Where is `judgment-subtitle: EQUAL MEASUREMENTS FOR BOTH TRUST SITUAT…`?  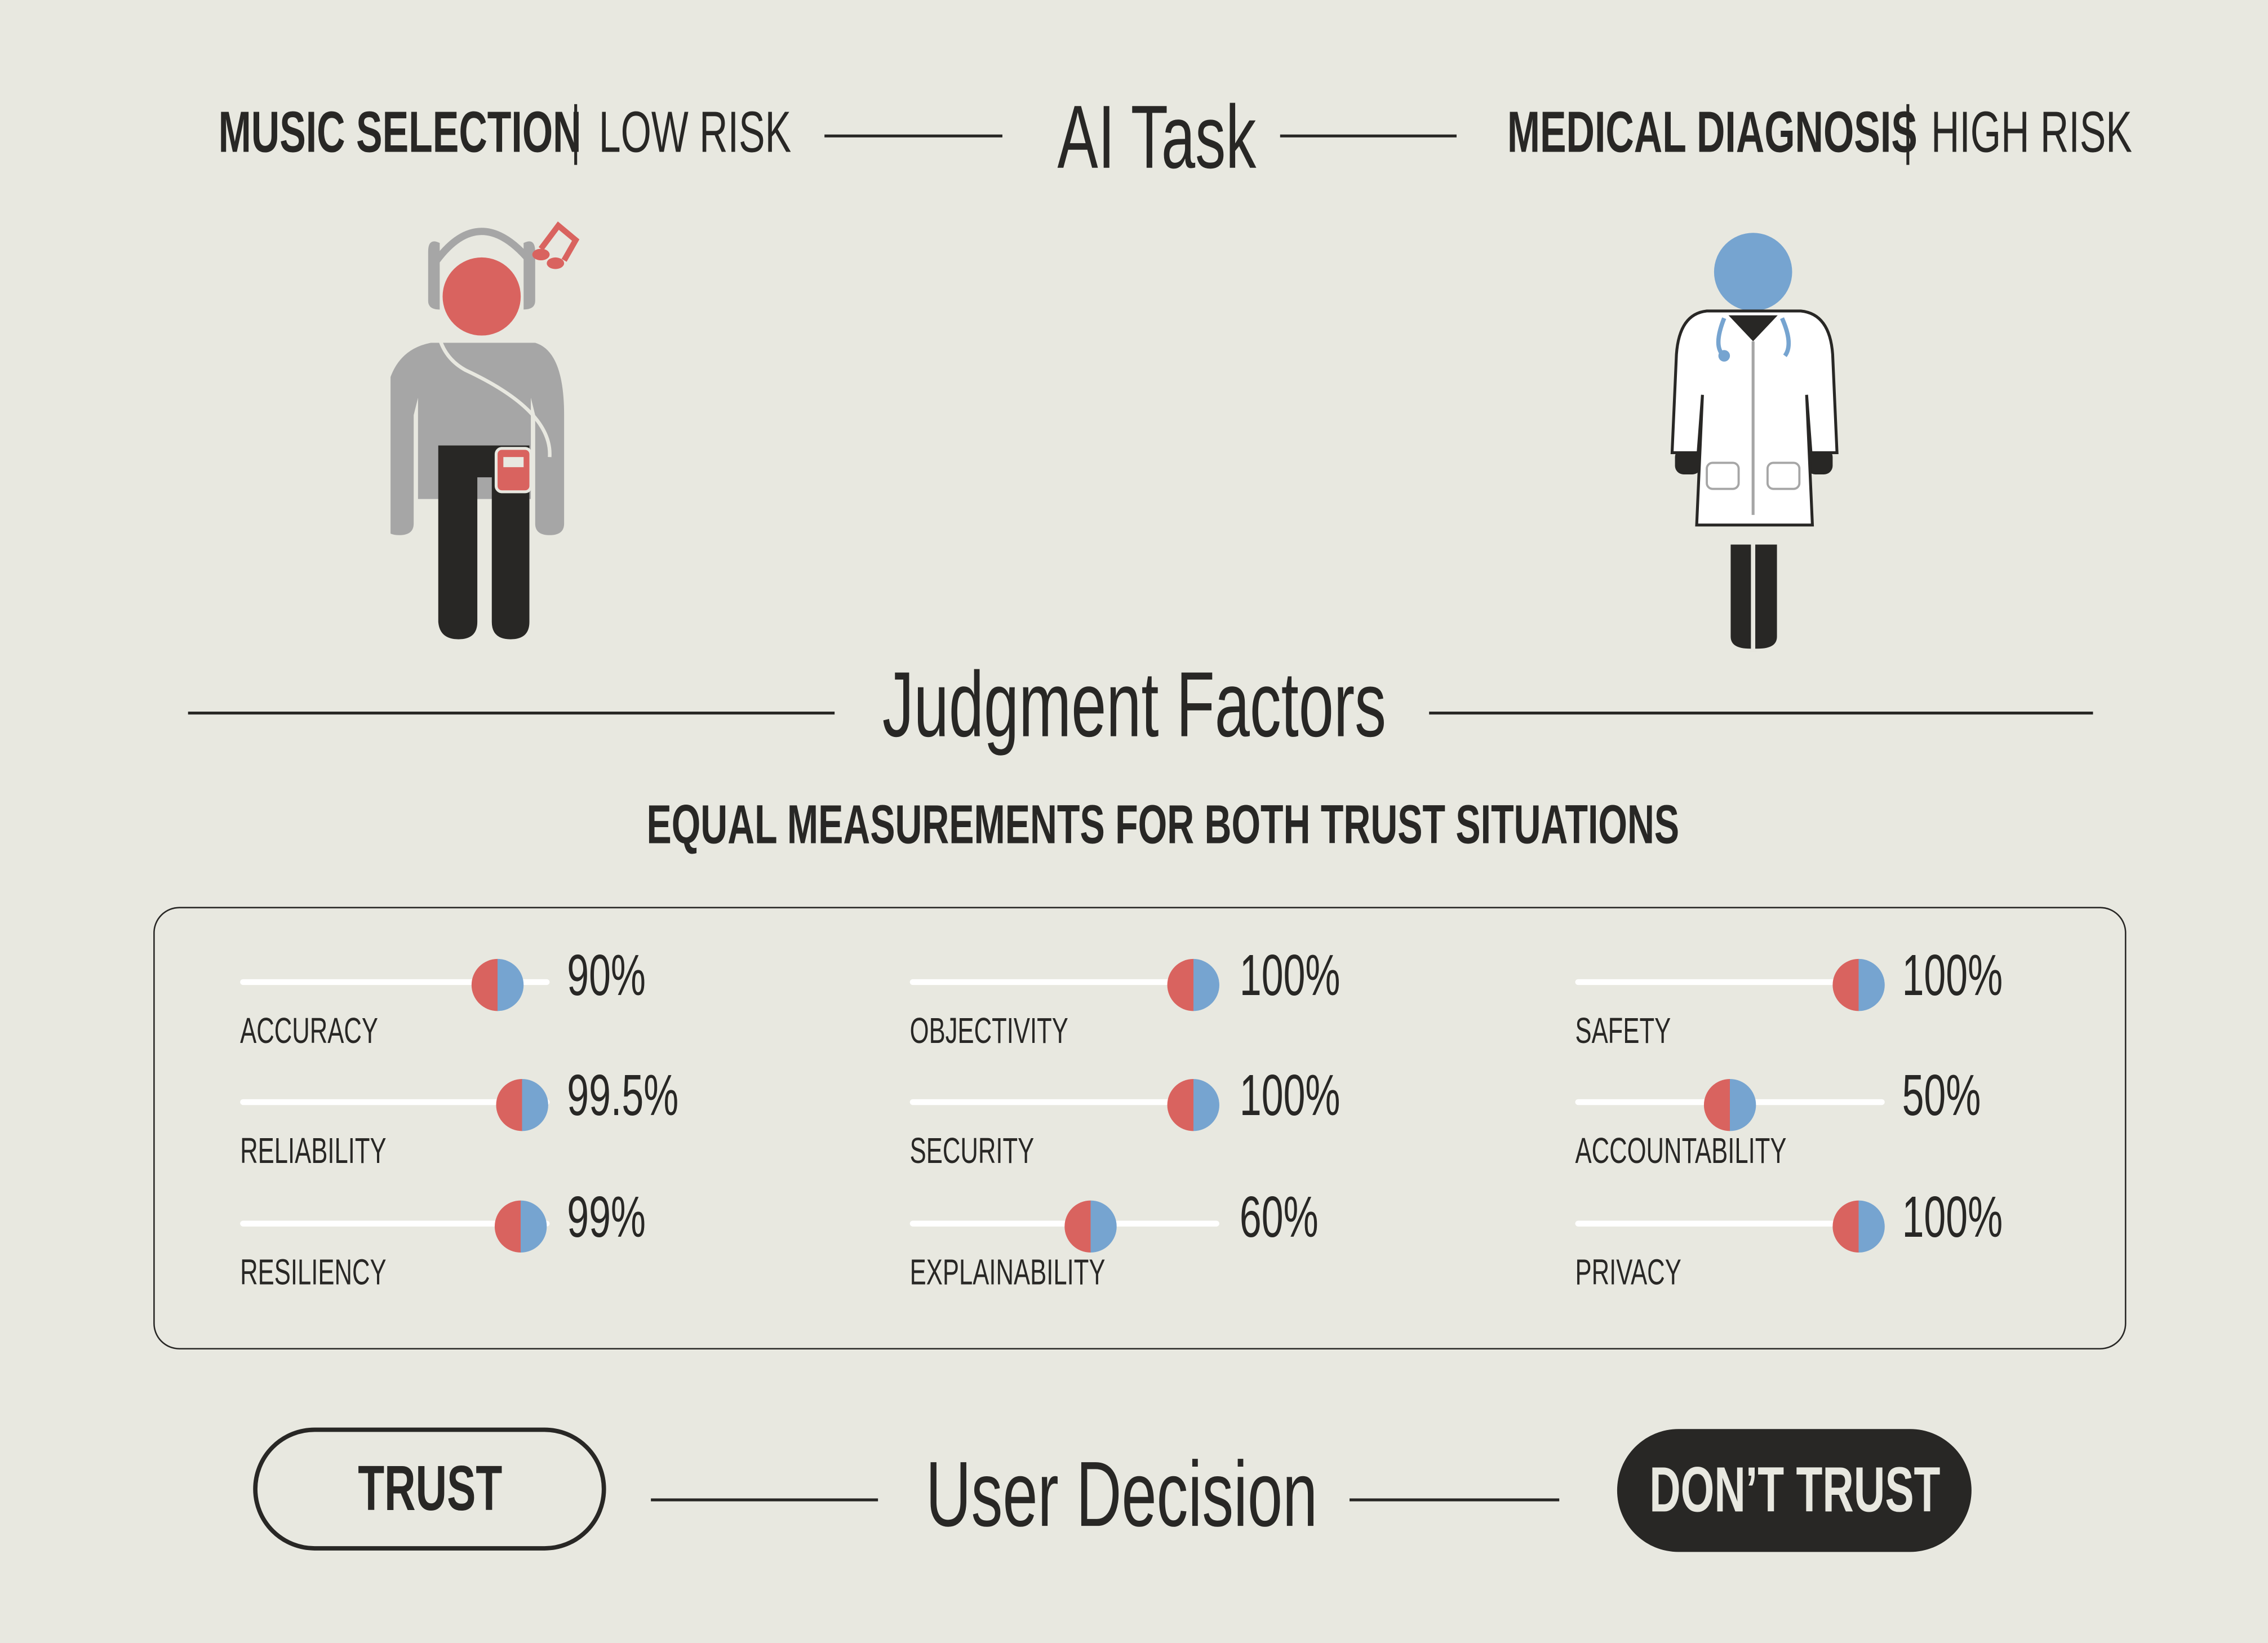
judgment-subtitle: EQUAL MEASUREMENTS FOR BOTH TRUST SITUAT… is located at coordinates (1163, 825).